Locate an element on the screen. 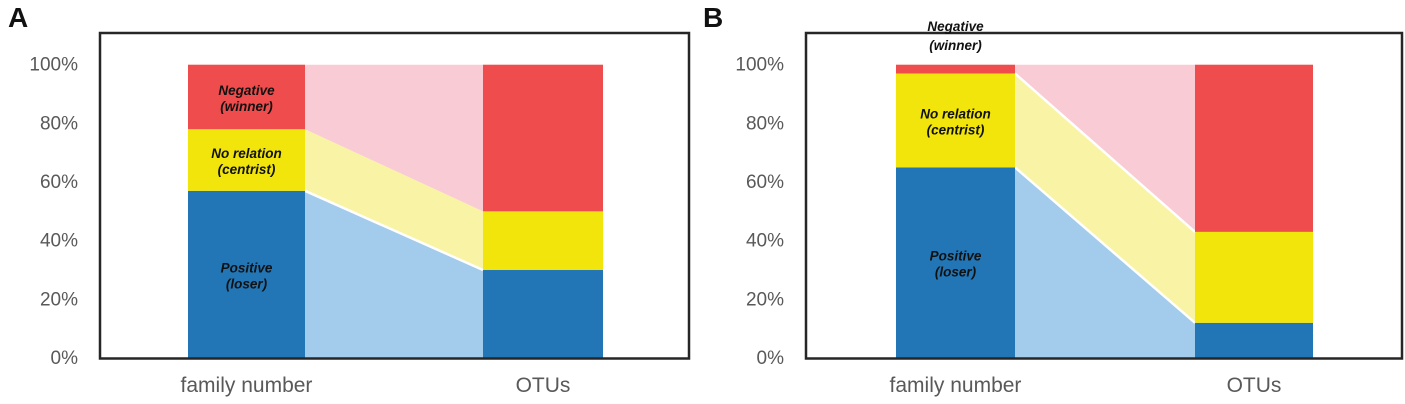 This screenshot has width=1405, height=404. panel-letter: B is located at coordinates (713, 17).